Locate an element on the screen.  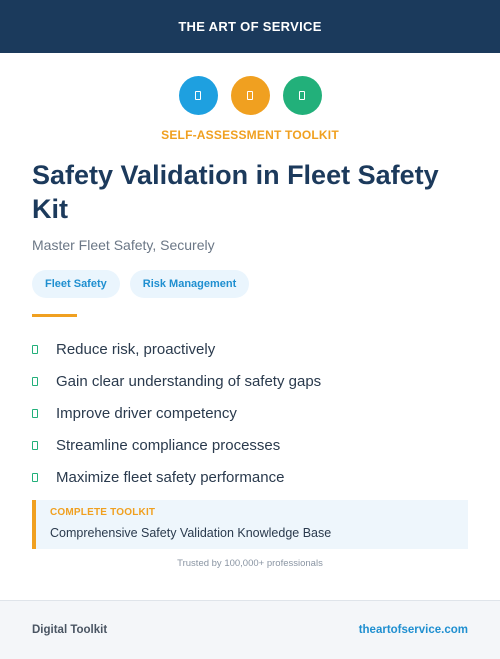
document-glyph is located at coordinates (250, 95).